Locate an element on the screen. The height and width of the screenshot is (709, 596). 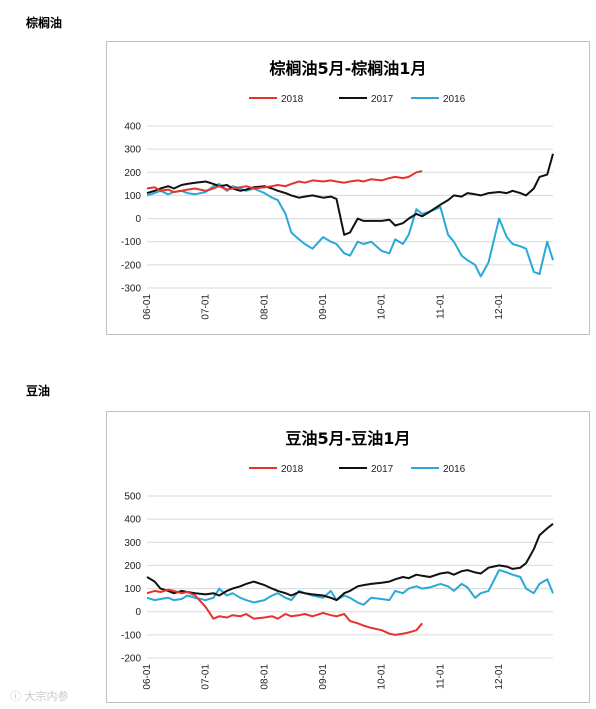
chart-title: 豆油5月-豆油1月 is located at coordinates (348, 438).